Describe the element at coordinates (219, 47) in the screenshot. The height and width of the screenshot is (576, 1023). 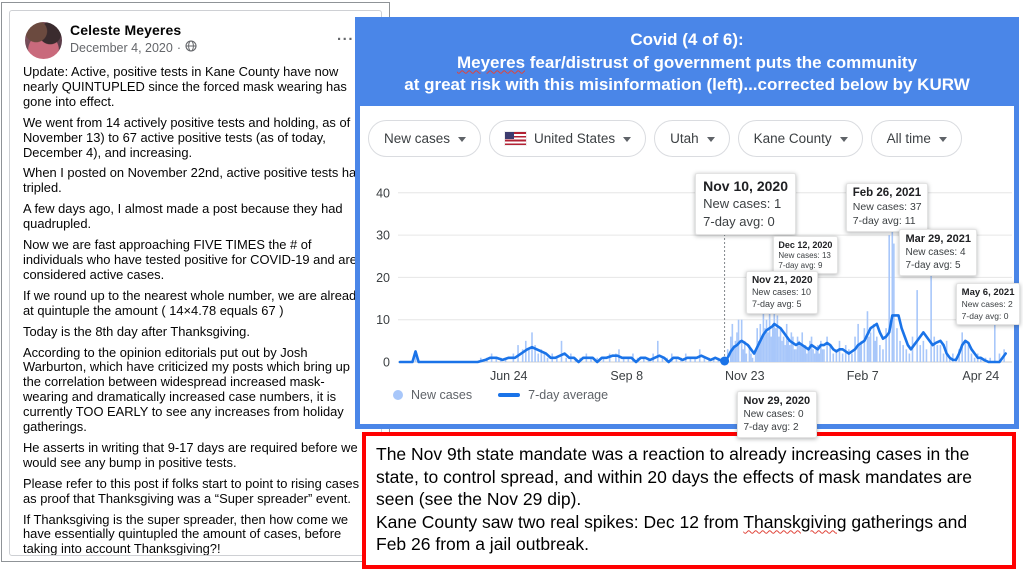
I see `post-date: December 4, 2020 ·` at that location.